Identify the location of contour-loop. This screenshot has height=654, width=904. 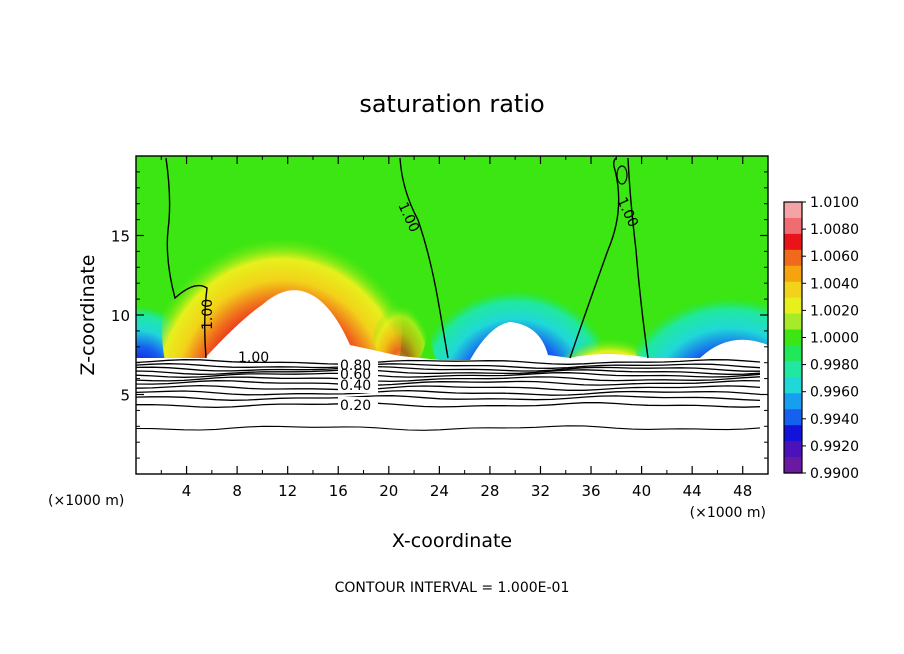
(622, 175).